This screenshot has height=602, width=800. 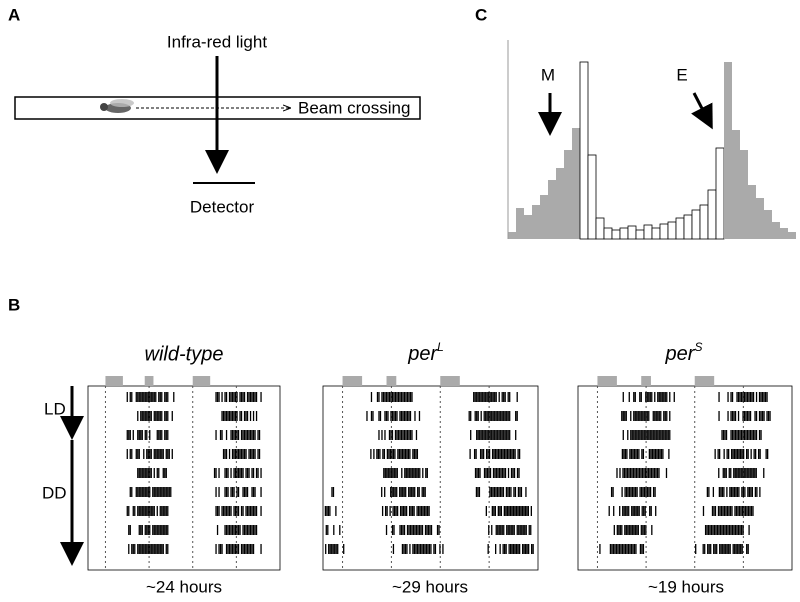 What do you see at coordinates (54, 492) in the screenshot?
I see `dd-label: DD` at bounding box center [54, 492].